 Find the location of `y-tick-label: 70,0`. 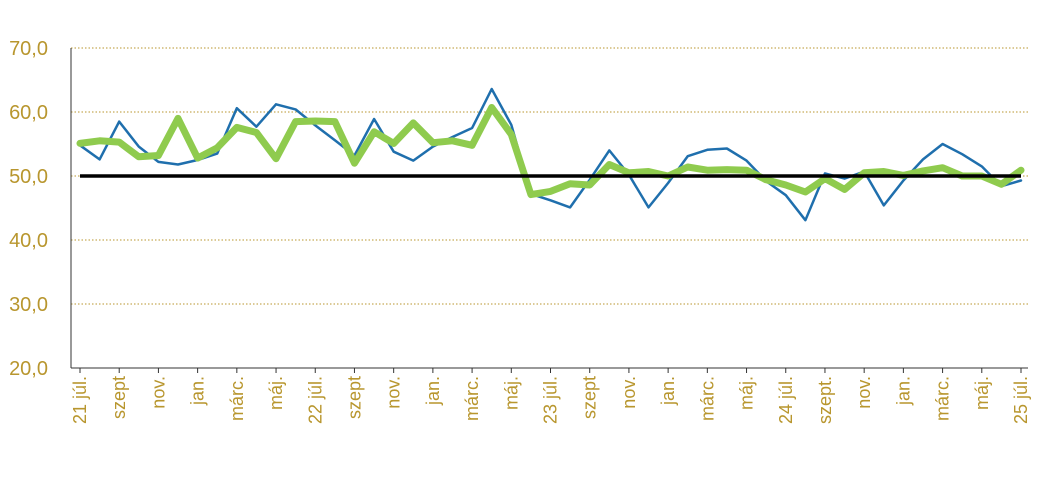

y-tick-label: 70,0 is located at coordinates (28, 49).